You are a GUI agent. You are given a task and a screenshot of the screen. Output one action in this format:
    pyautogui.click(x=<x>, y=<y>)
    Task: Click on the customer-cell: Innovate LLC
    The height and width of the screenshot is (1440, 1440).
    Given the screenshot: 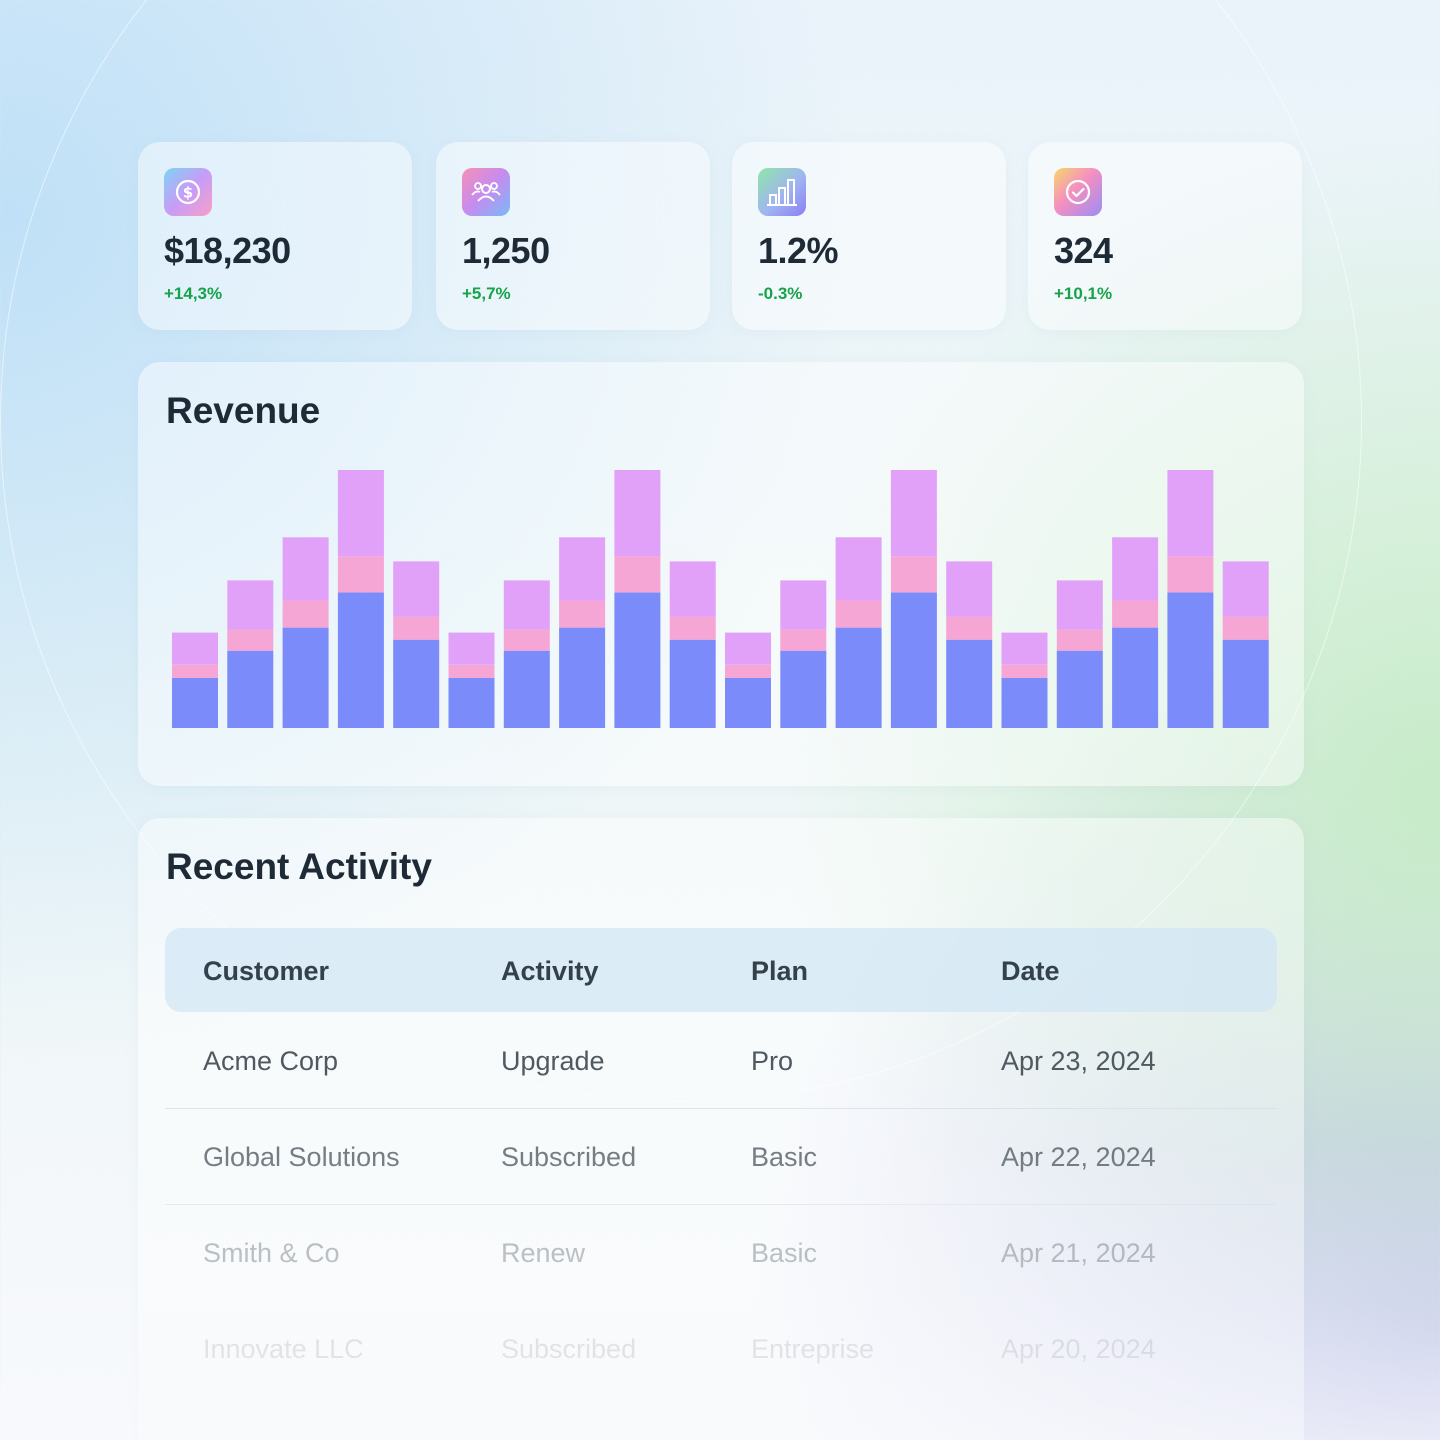 What is the action you would take?
    pyautogui.click(x=283, y=1349)
    